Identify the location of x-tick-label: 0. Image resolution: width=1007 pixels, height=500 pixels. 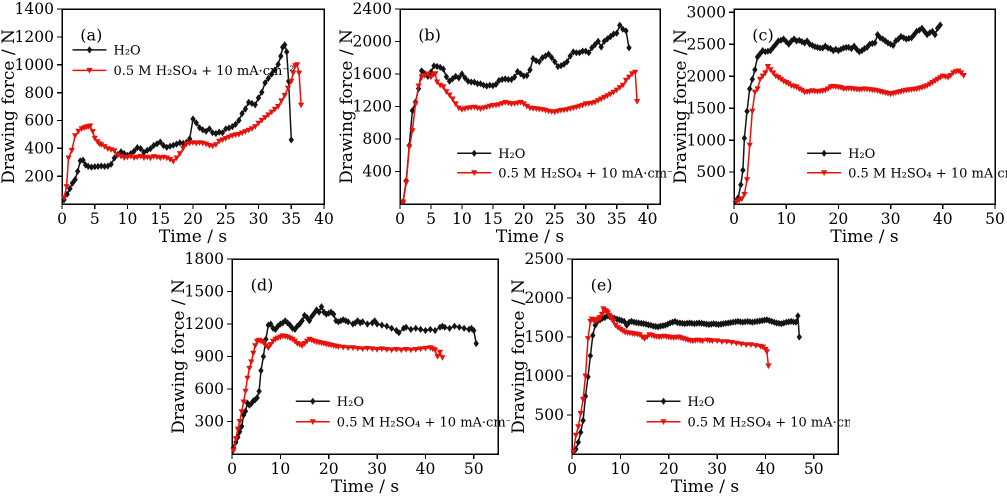
(232, 469).